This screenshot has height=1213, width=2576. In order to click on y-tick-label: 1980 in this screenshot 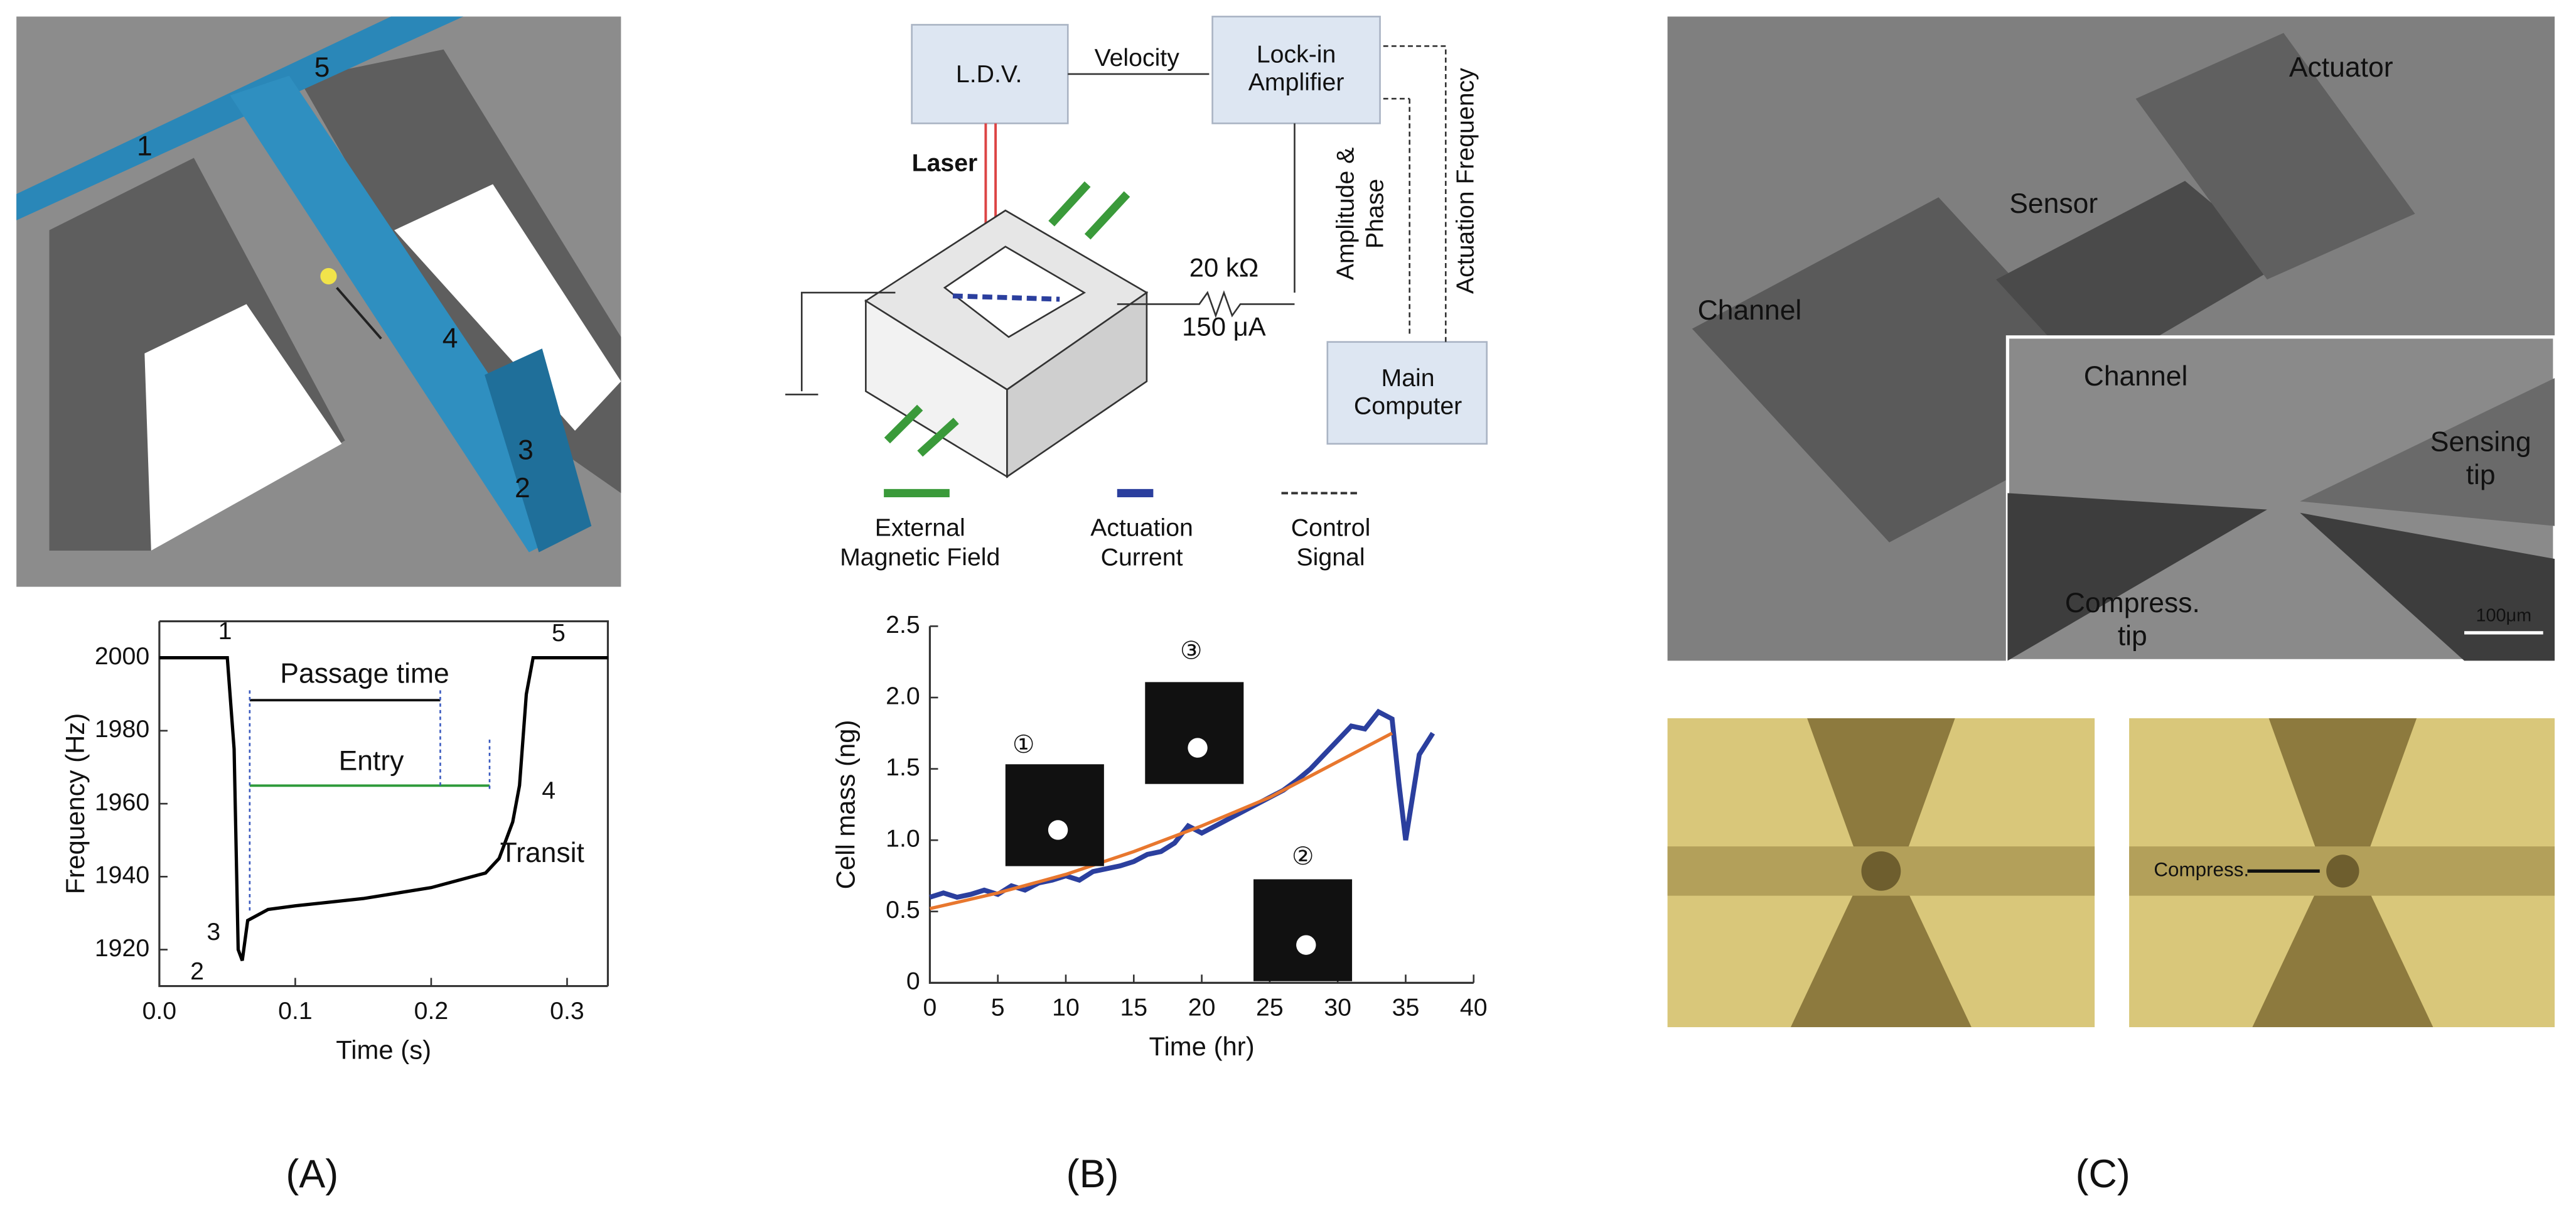, I will do `click(122, 729)`.